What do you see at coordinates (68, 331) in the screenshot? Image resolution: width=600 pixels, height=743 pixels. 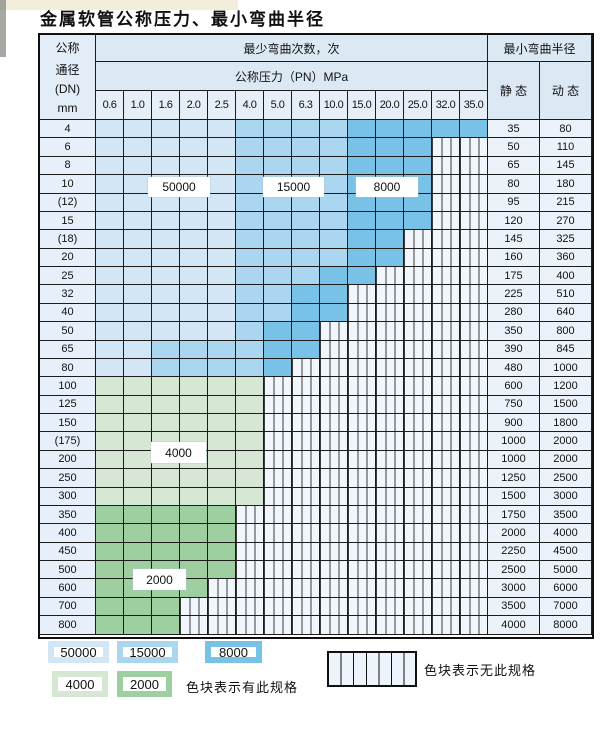 I see `dn-label-cell: 50` at bounding box center [68, 331].